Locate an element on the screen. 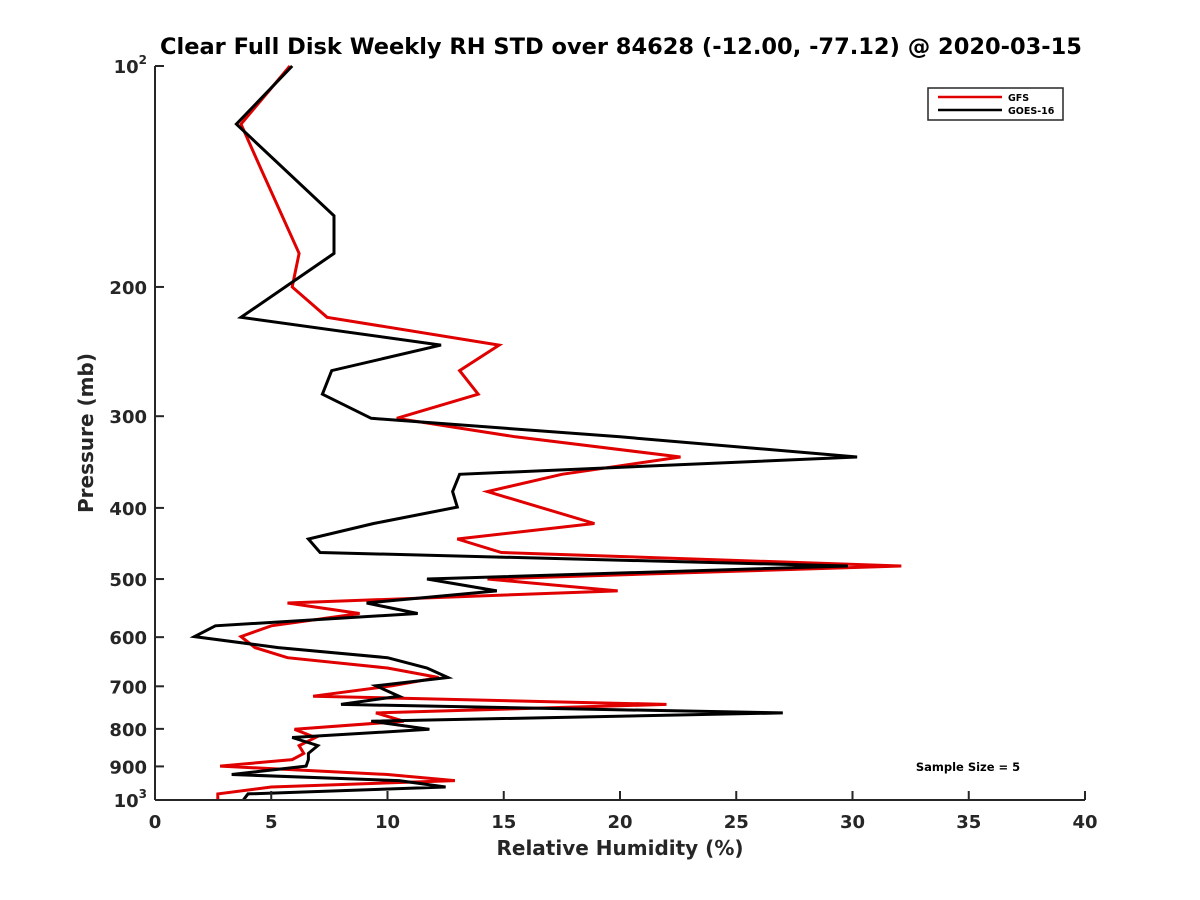  x-tick-label: 30 is located at coordinates (852, 822).